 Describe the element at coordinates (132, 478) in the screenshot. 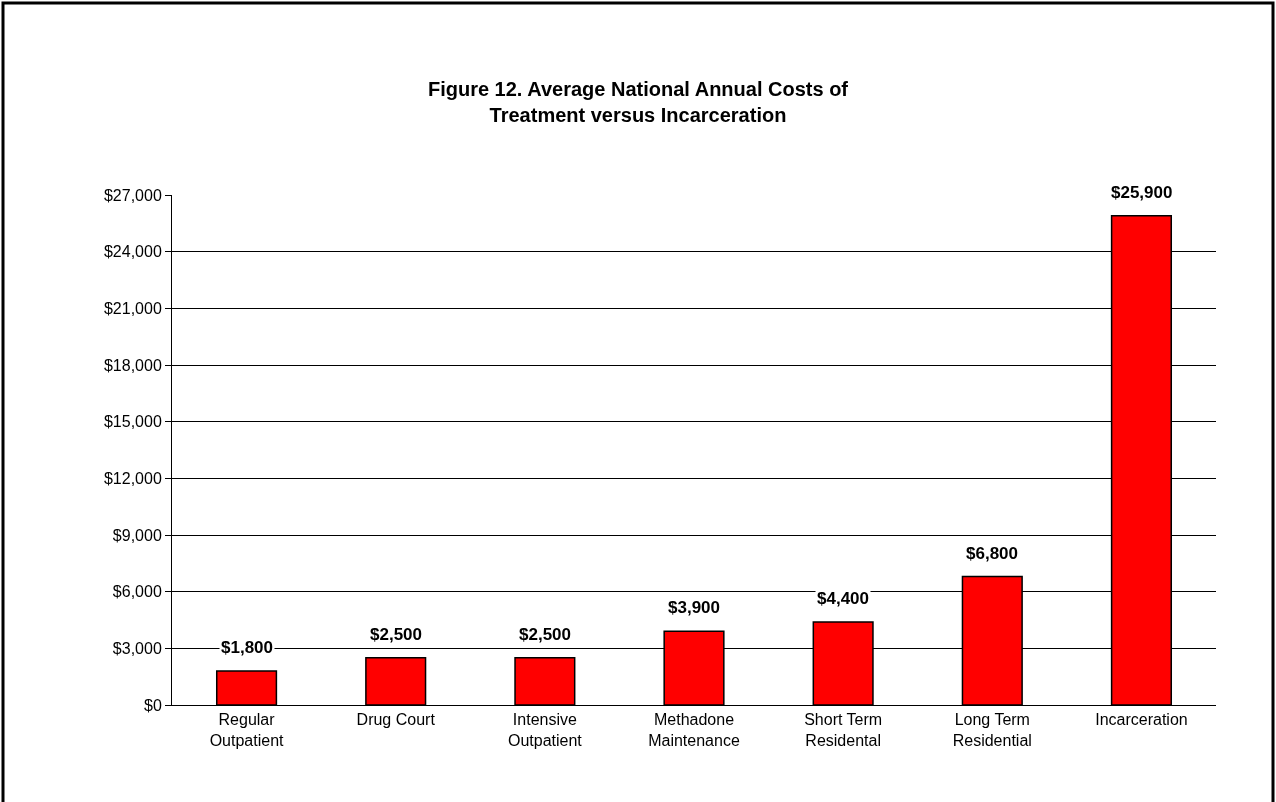

I see `y-tick-label: $12,000` at that location.